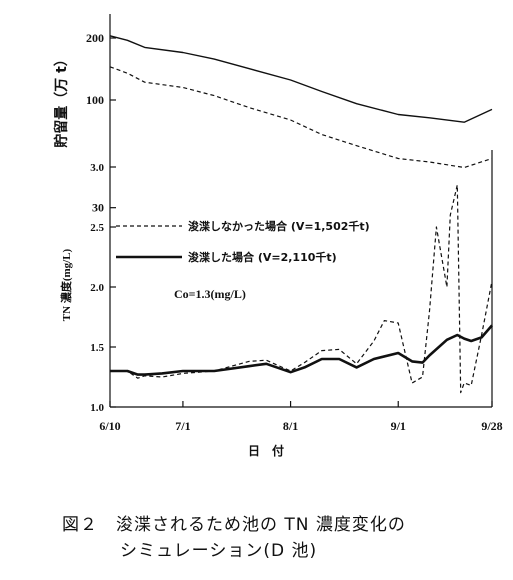  Describe the element at coordinates (80, 525) in the screenshot. I see `caption-number: 図２` at that location.